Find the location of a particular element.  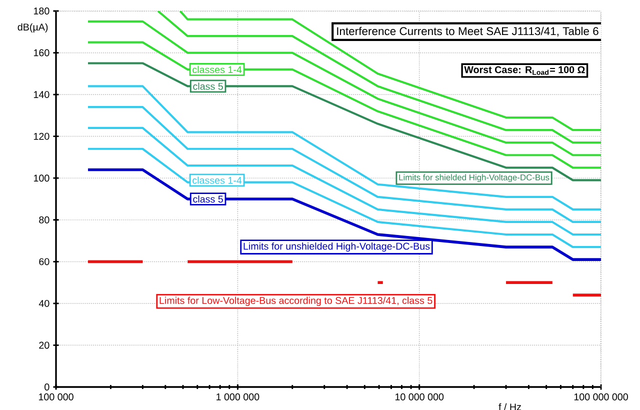

annotation: Limits for unshielded High-Voltage-DC-Bus is located at coordinates (337, 247).